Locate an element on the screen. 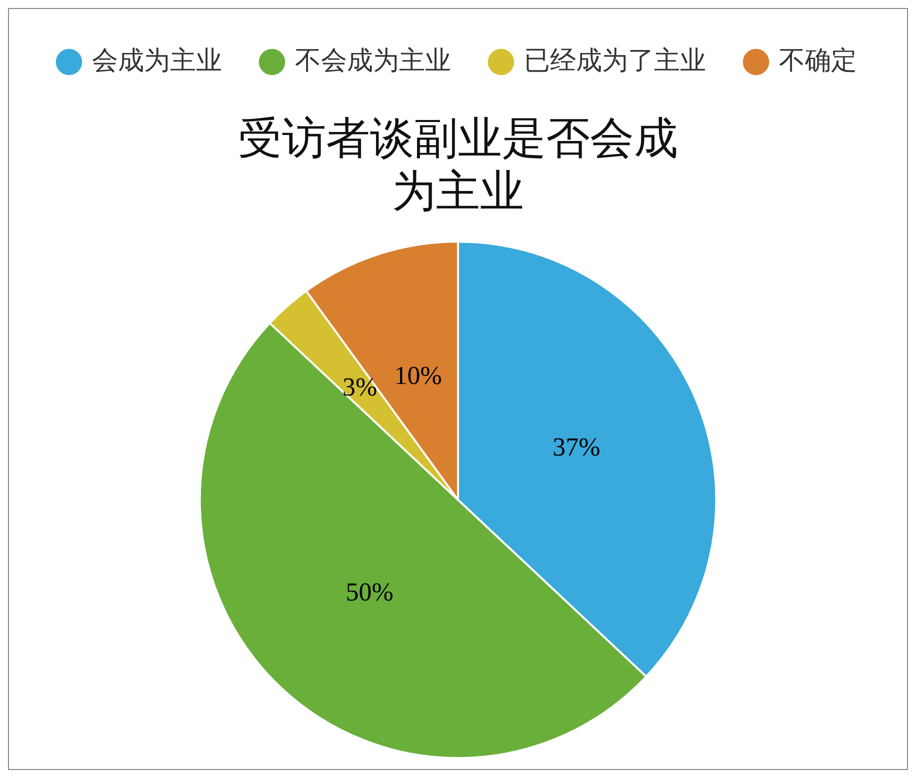  data-label: 37% is located at coordinates (576, 447).